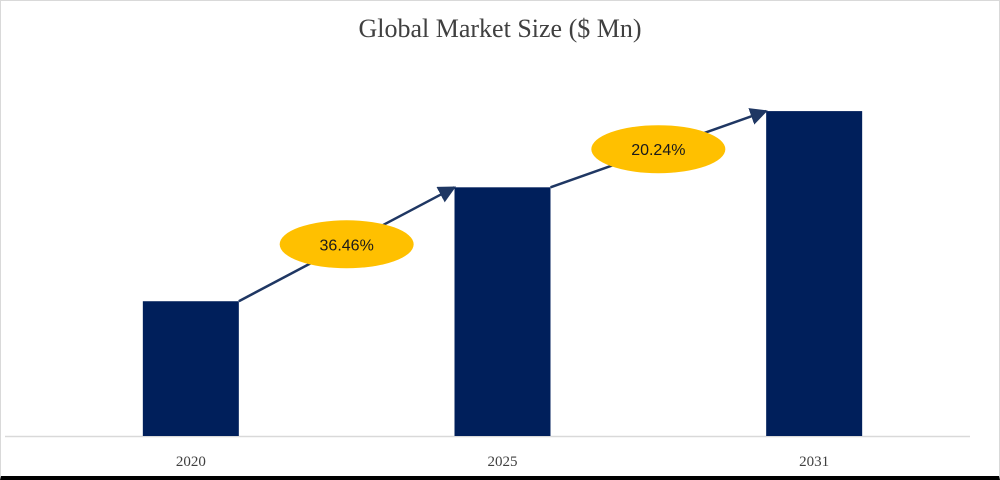 This screenshot has width=1000, height=480. I want to click on x-tick-label: 2031, so click(814, 462).